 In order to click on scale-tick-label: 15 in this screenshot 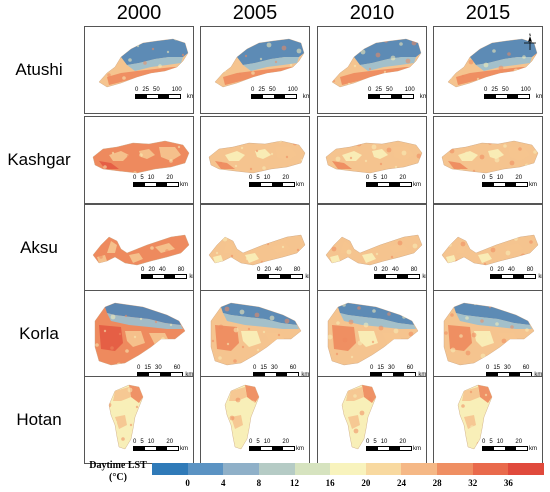, I will do `click(497, 368)`.